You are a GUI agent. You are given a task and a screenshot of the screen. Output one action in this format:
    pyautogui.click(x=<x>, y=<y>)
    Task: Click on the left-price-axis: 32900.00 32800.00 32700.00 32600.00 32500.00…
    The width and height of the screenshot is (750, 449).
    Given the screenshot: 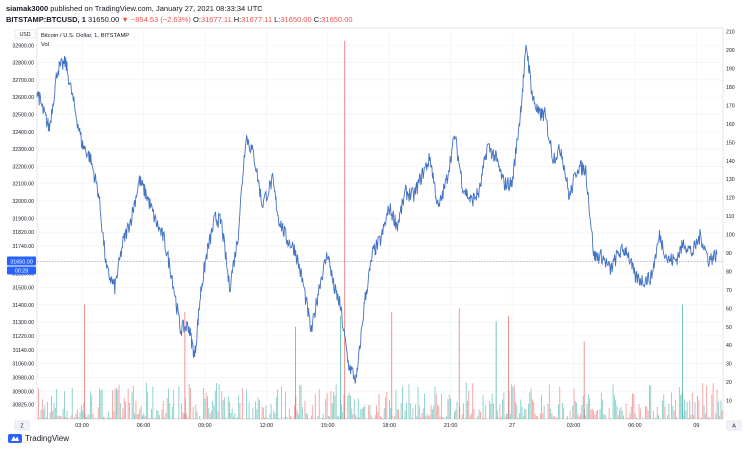 What is the action you would take?
    pyautogui.click(x=23, y=225)
    